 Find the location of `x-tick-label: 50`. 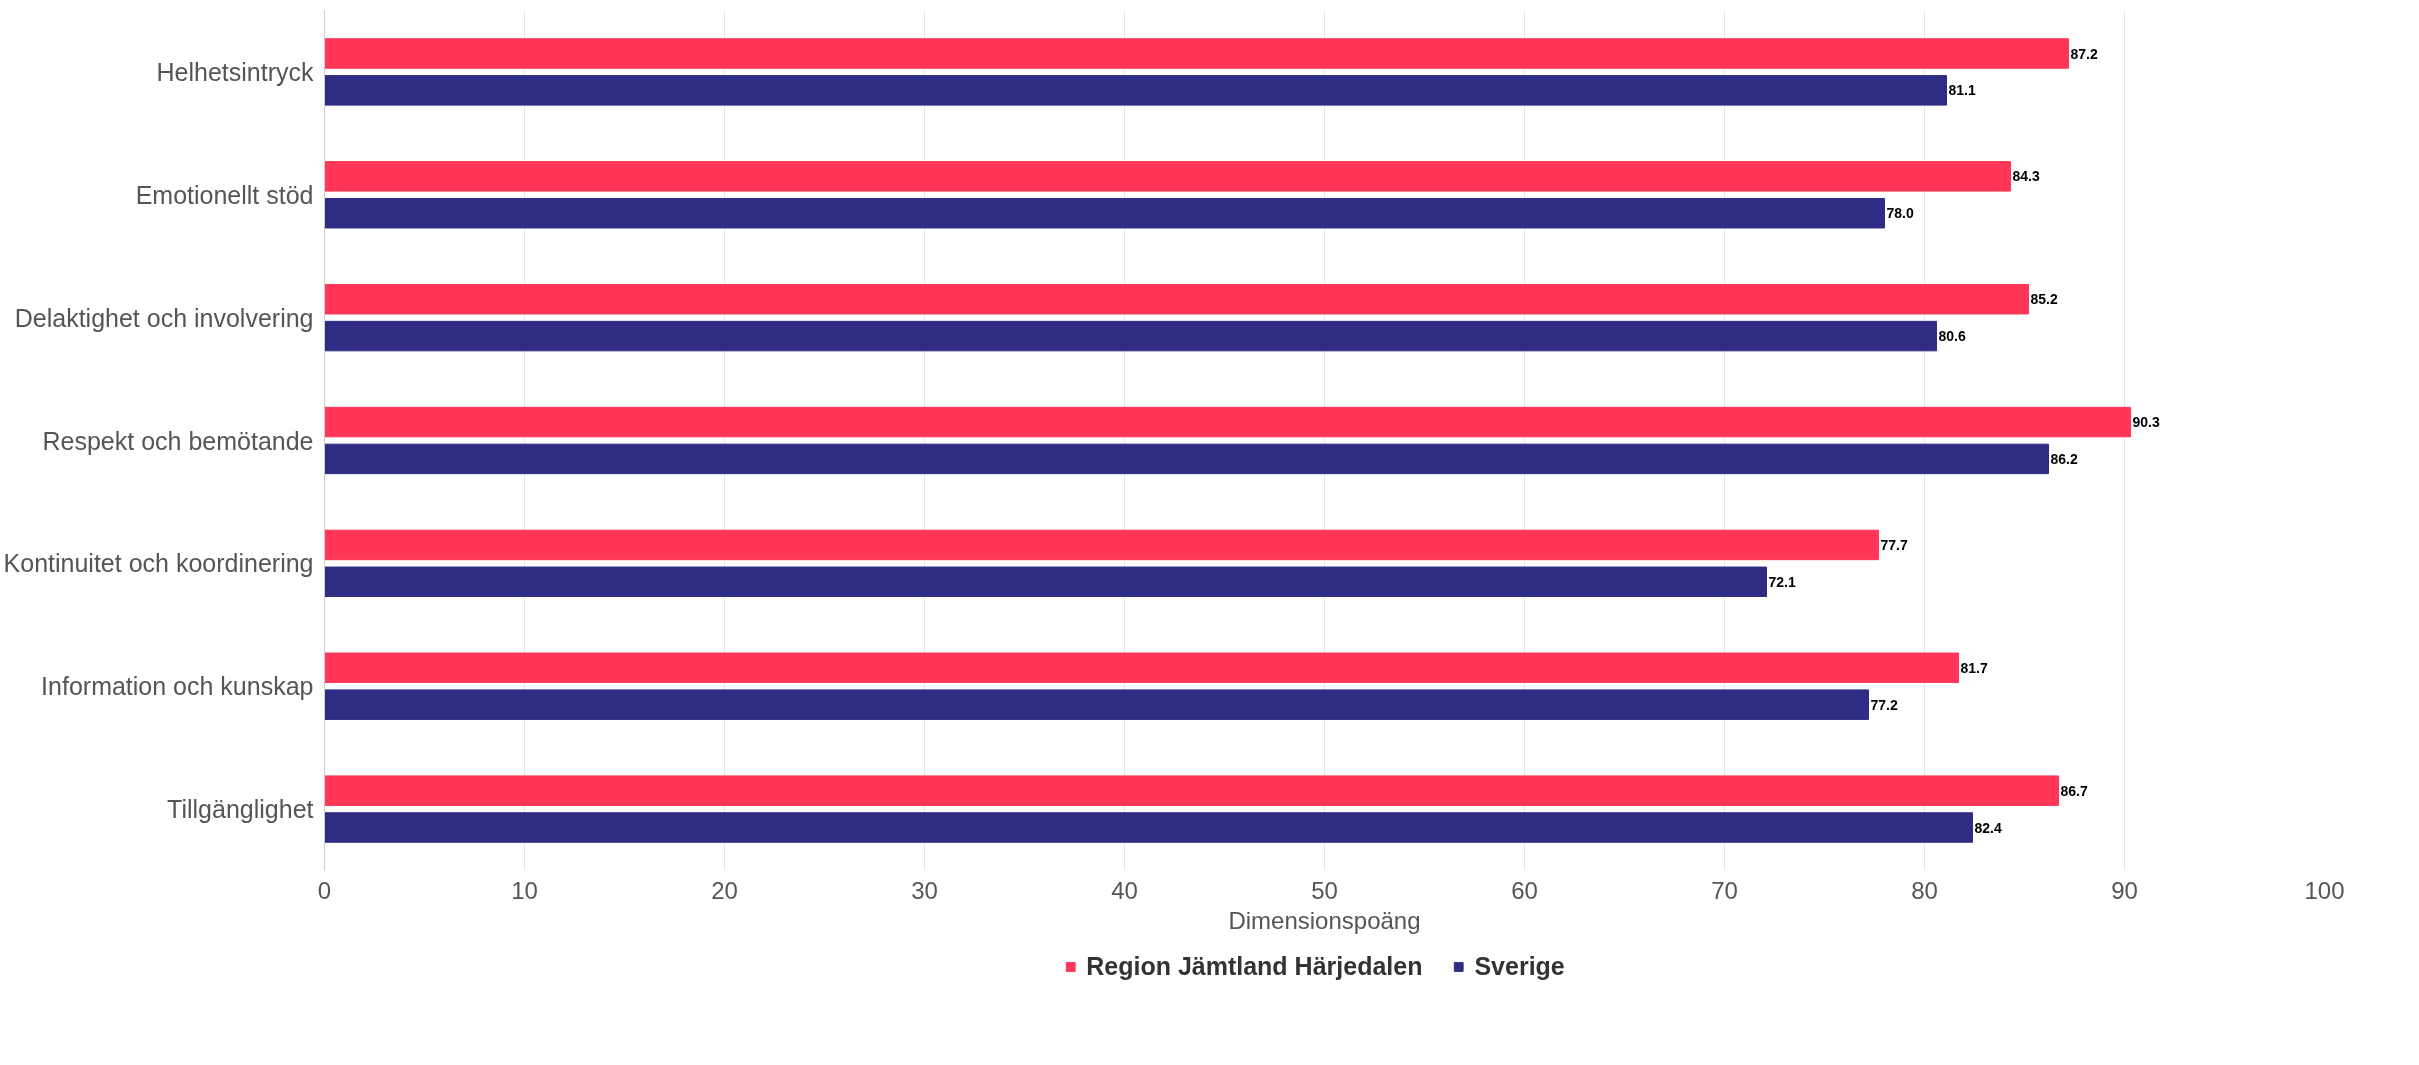

x-tick-label: 50 is located at coordinates (1324, 890).